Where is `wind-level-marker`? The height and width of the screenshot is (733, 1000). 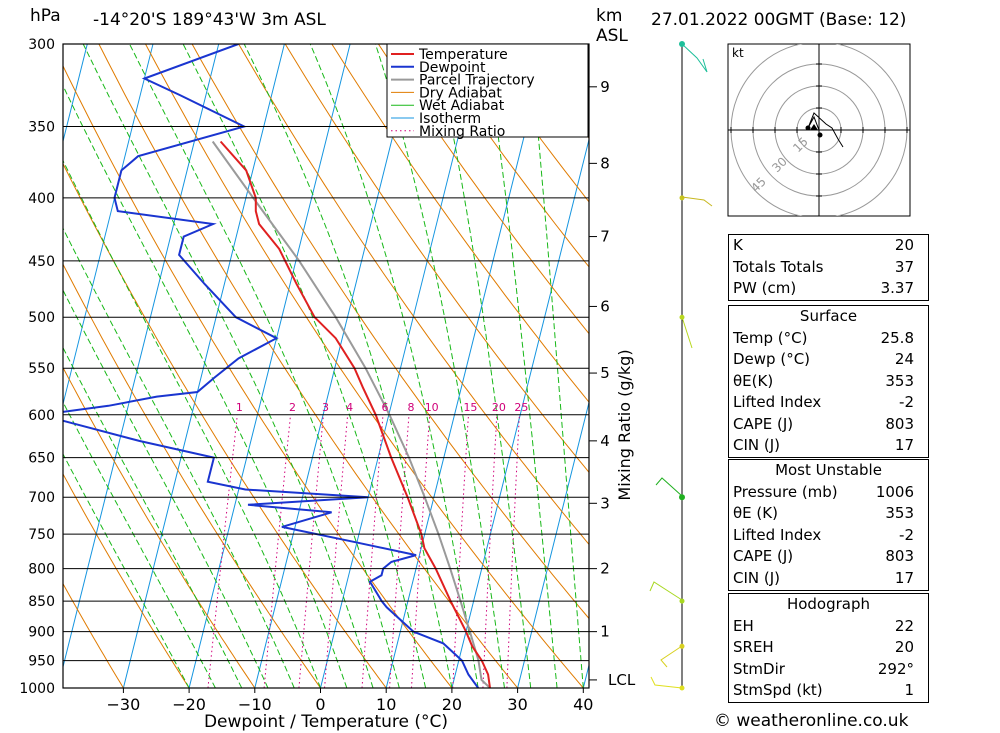 wind-level-marker is located at coordinates (682, 198).